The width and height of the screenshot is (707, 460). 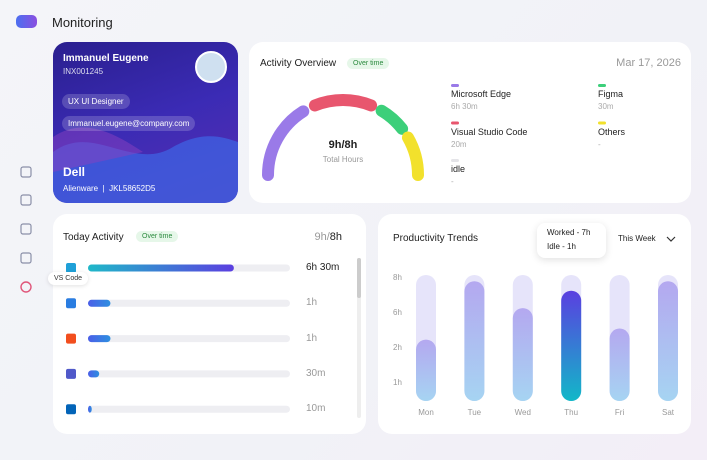 What do you see at coordinates (569, 232) in the screenshot?
I see `tooltip-line: Worked - 7h` at bounding box center [569, 232].